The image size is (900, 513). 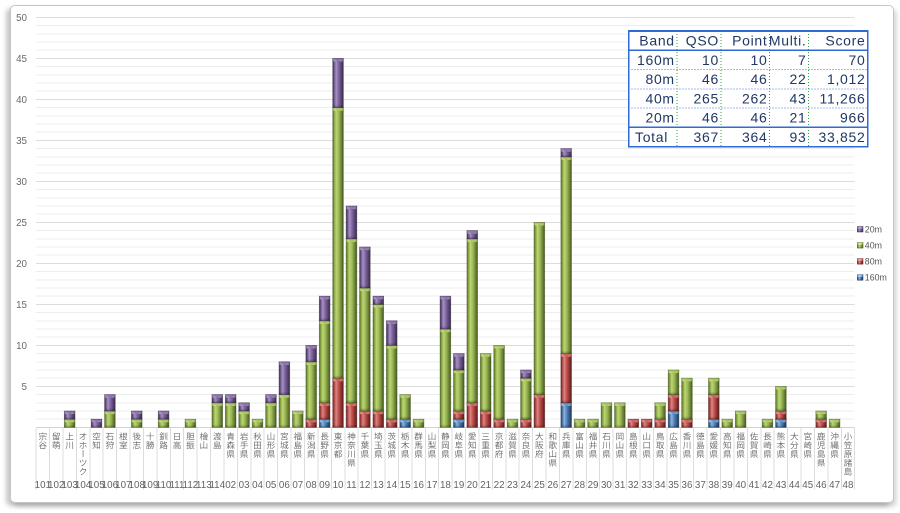 What do you see at coordinates (702, 41) in the screenshot?
I see `svg-text: QSO` at bounding box center [702, 41].